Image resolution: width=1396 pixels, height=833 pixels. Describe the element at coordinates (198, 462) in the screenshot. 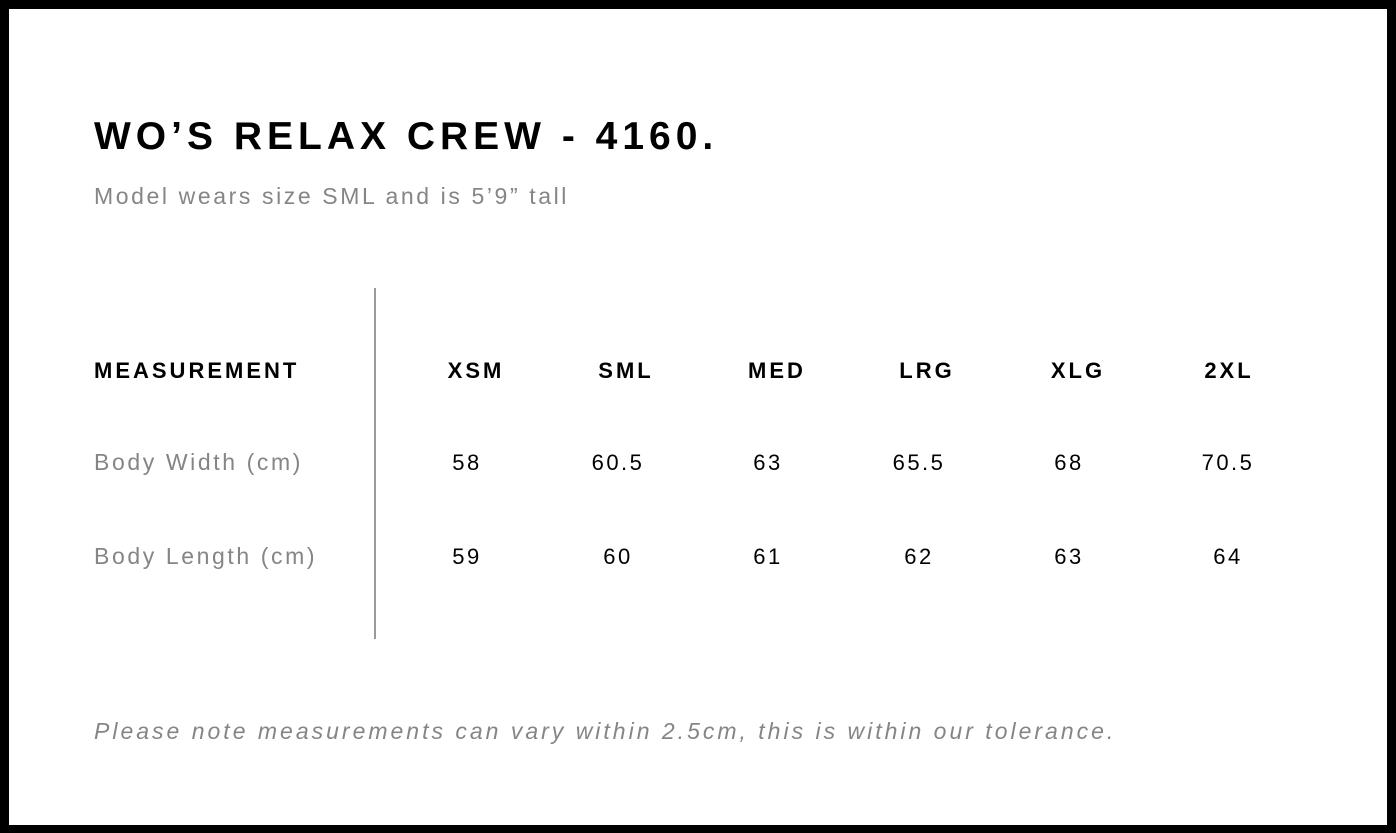

I see `row-label-body-width: Body Width (cm)` at that location.